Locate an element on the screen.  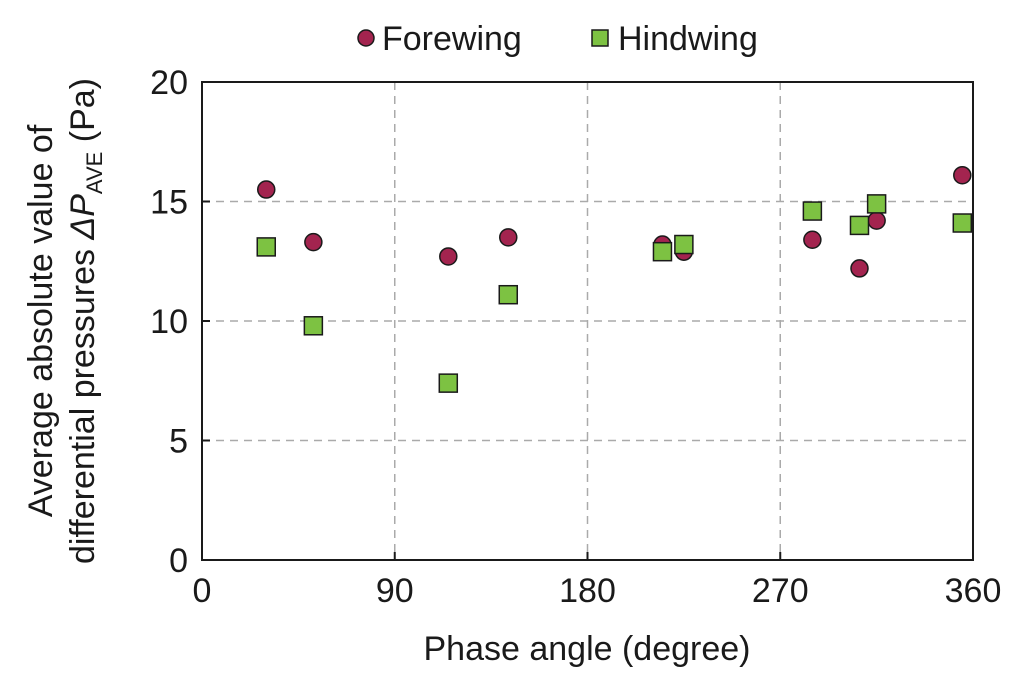
y-axis-title-symbol: ΔP is located at coordinates (83, 217).